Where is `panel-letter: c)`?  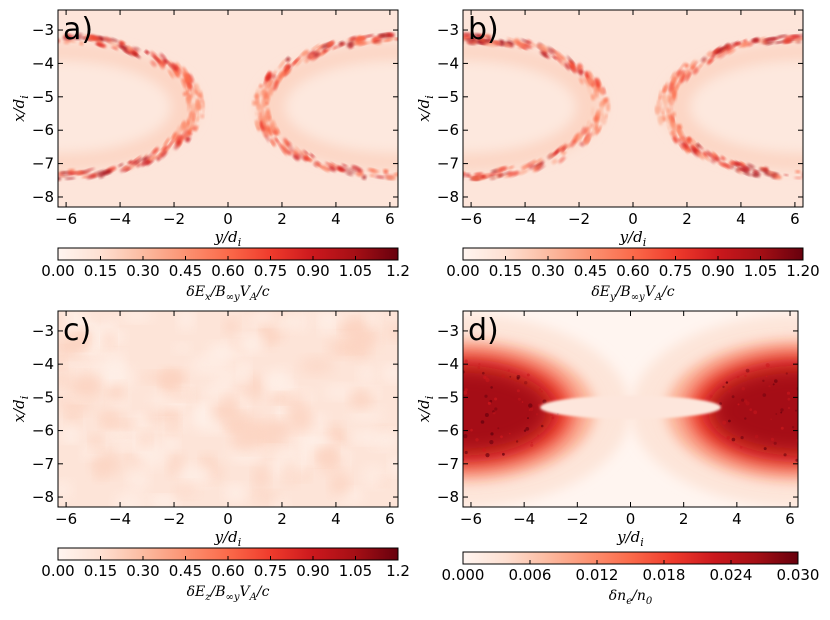
panel-letter: c) is located at coordinates (77, 330).